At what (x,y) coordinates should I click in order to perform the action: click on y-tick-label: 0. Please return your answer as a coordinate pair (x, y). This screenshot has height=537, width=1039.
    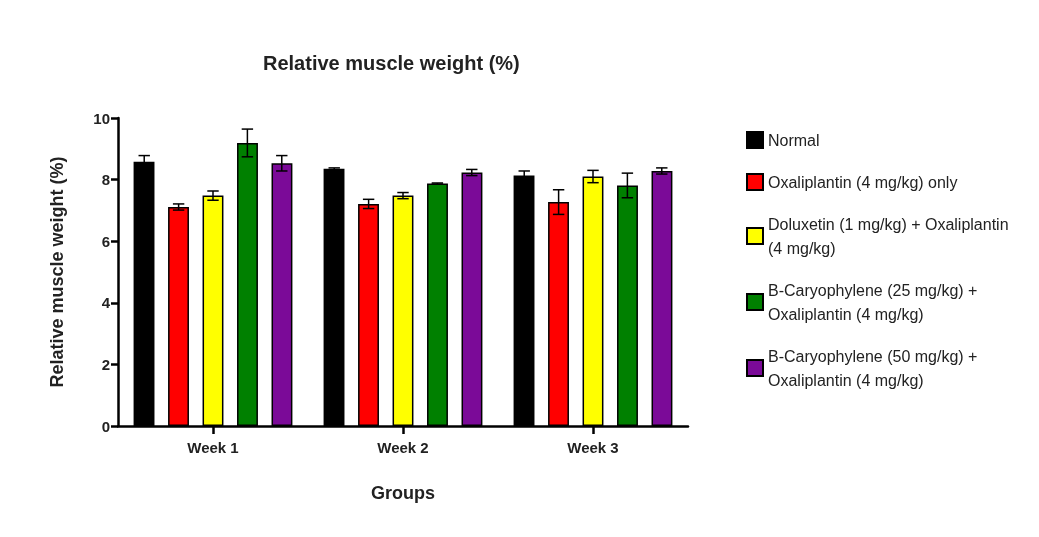
    Looking at the image, I should click on (105, 426).